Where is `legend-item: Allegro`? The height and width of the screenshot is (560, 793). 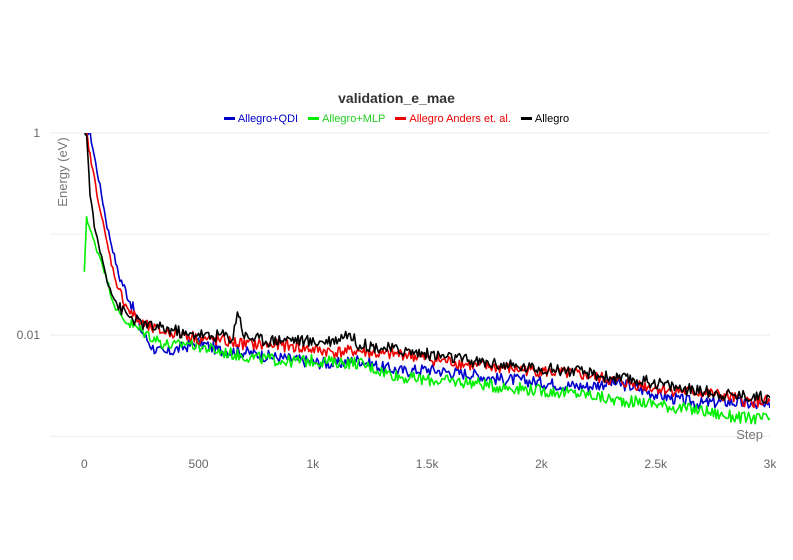
legend-item: Allegro is located at coordinates (545, 119).